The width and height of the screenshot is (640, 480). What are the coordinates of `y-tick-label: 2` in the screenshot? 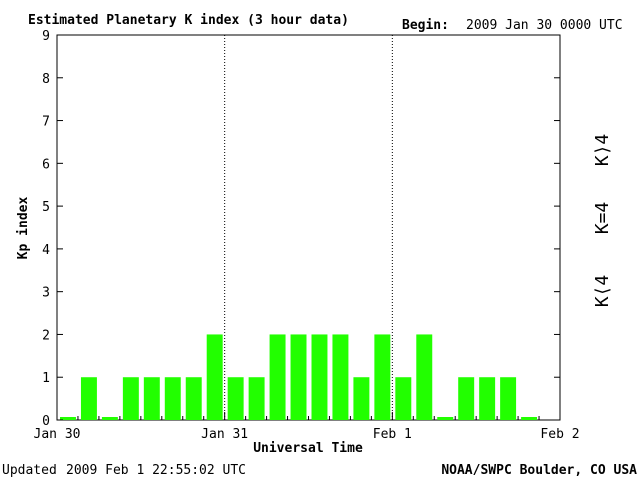 It's located at (46, 335).